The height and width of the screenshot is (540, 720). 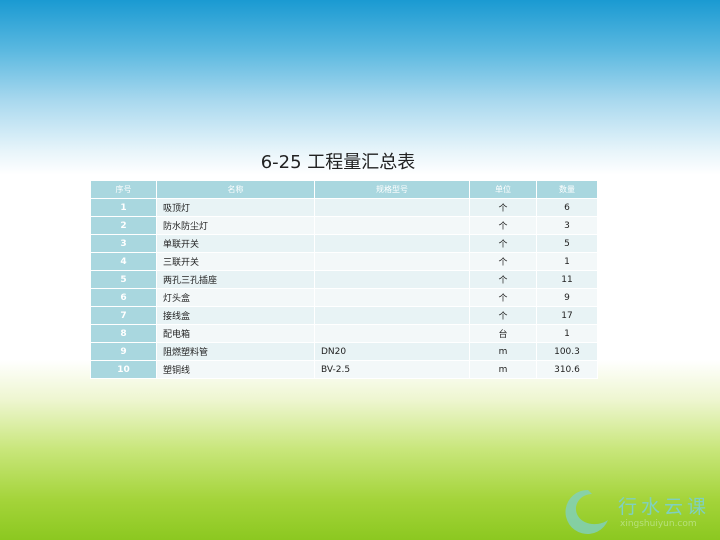 What do you see at coordinates (123, 315) in the screenshot?
I see `row-index: 7` at bounding box center [123, 315].